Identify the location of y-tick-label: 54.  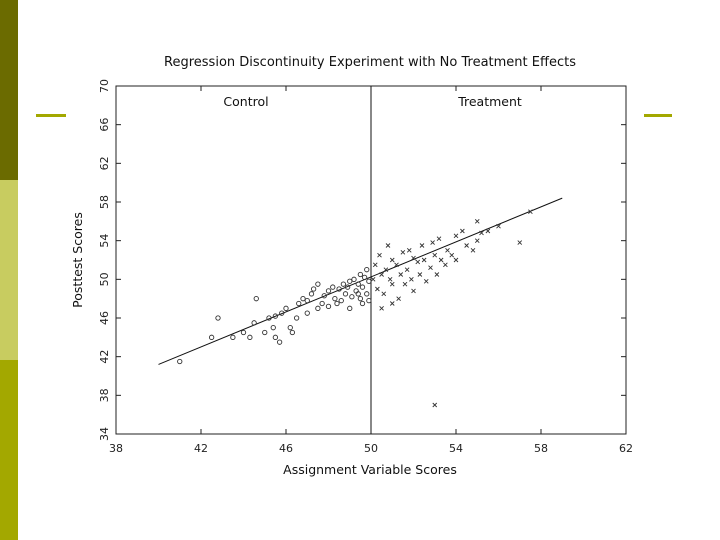
(104, 241).